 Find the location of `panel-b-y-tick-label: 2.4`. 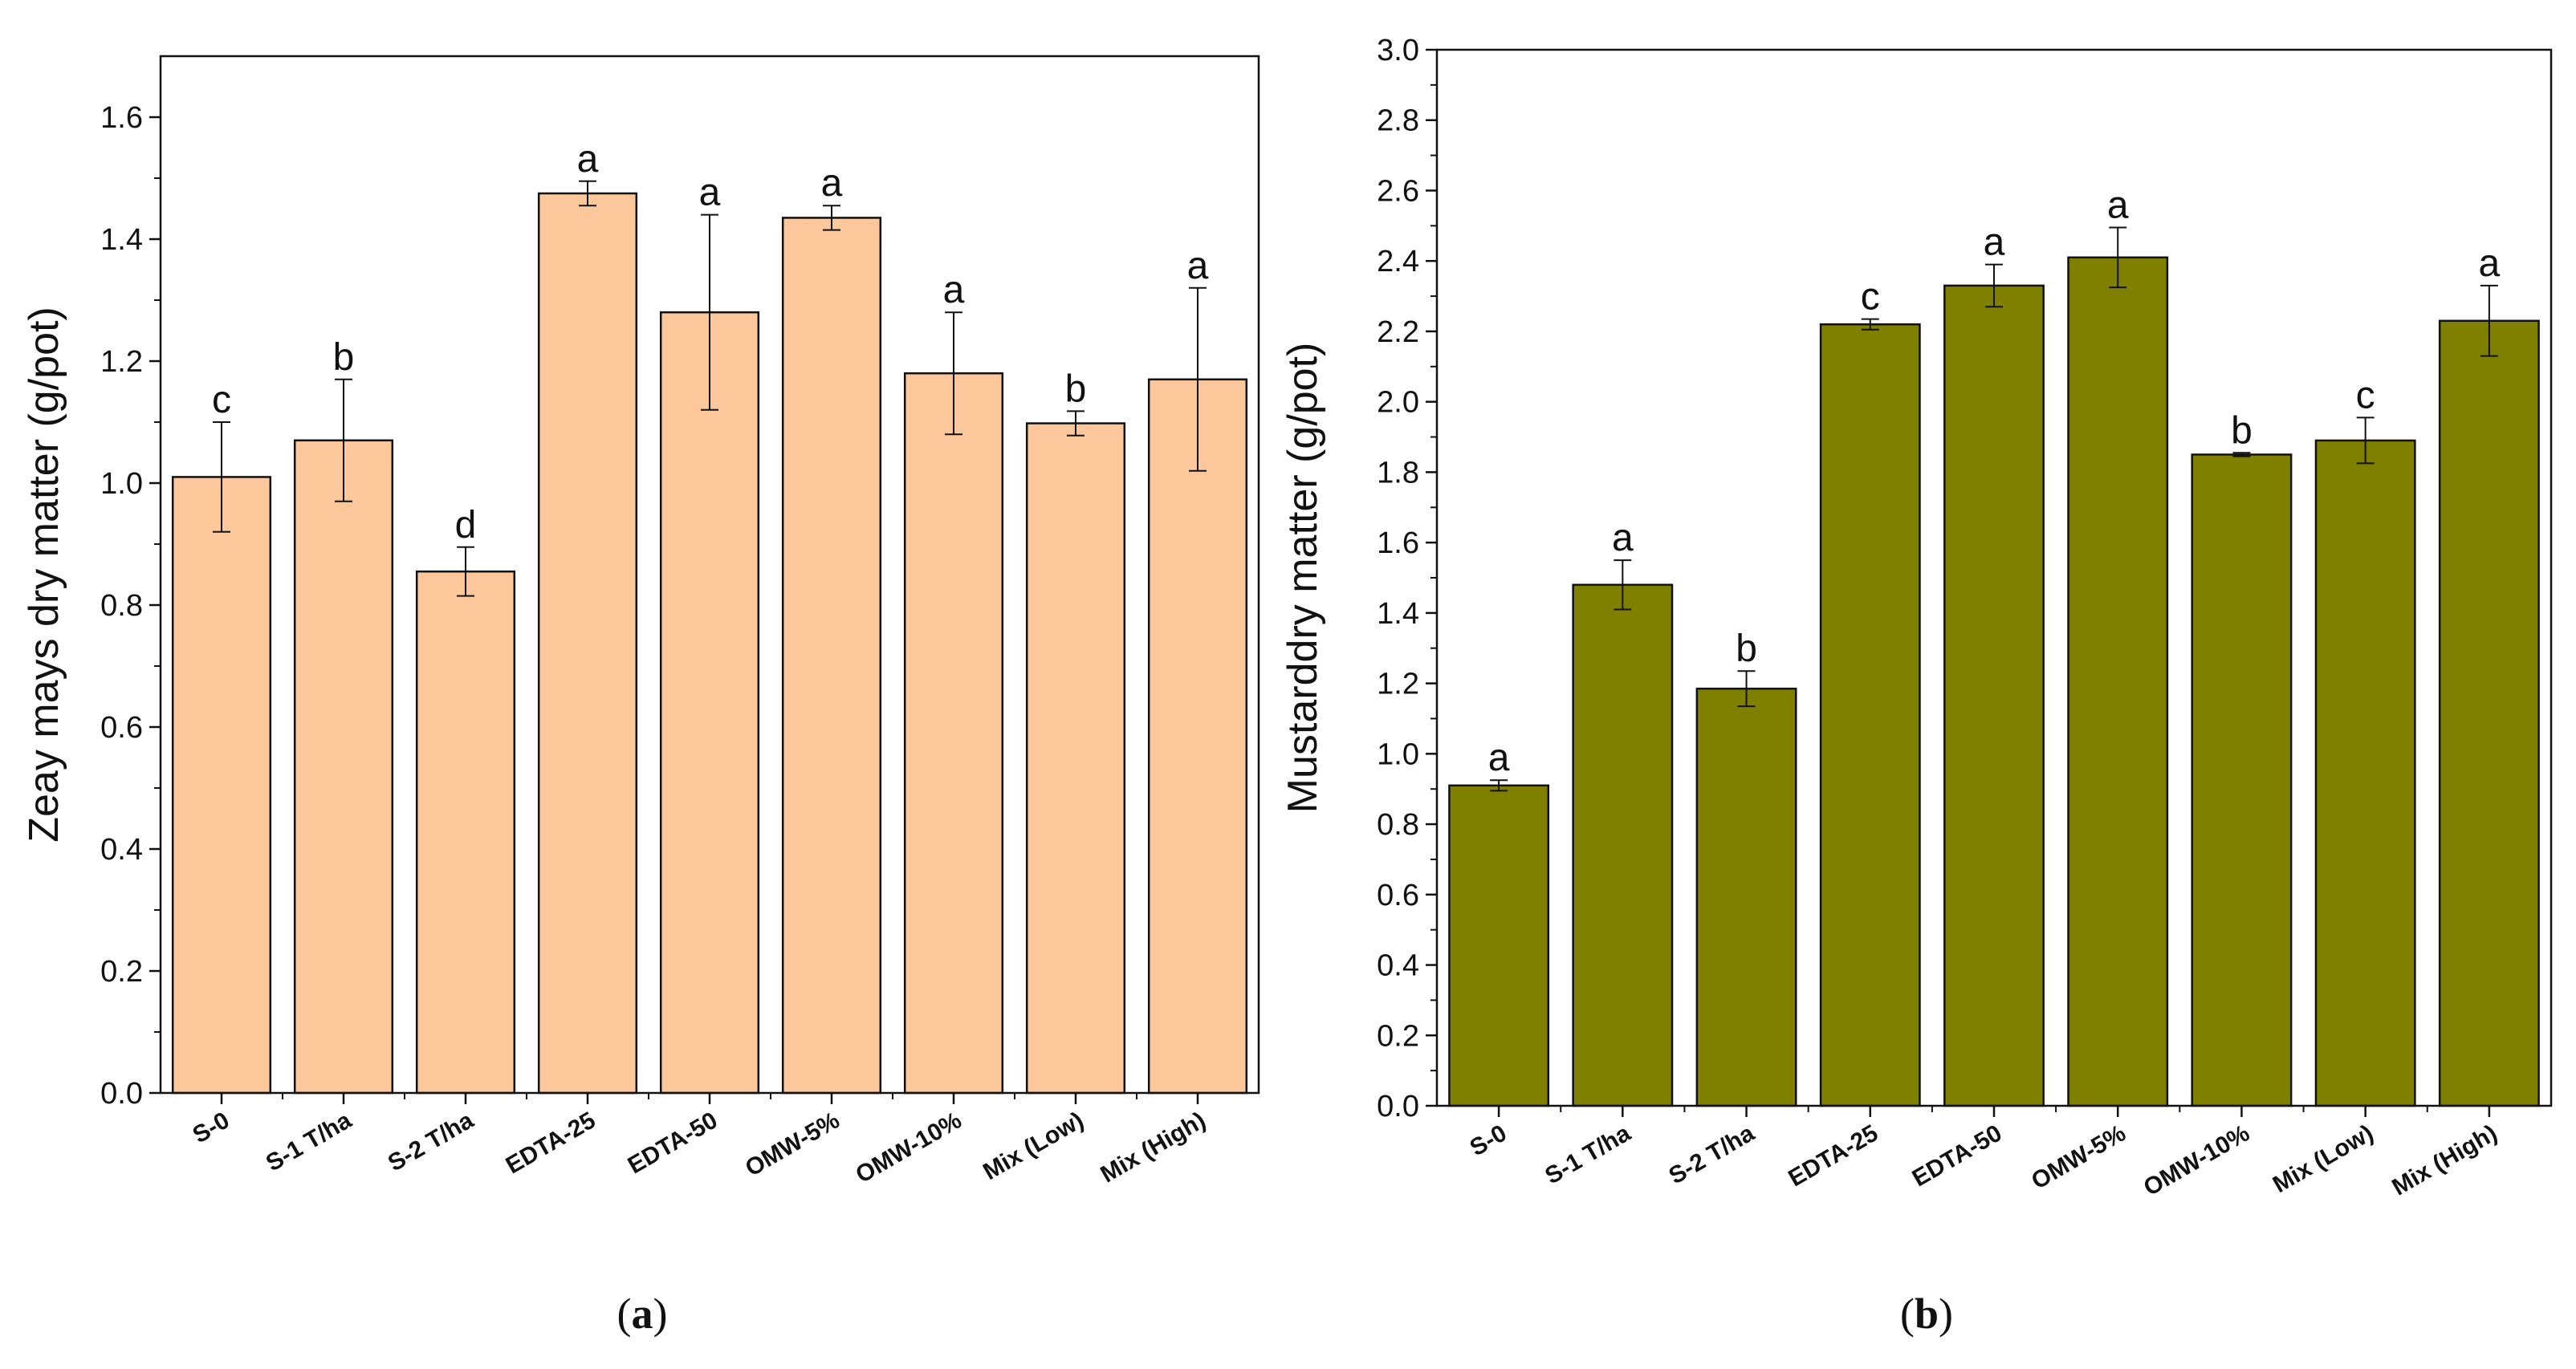

panel-b-y-tick-label: 2.4 is located at coordinates (1398, 261).